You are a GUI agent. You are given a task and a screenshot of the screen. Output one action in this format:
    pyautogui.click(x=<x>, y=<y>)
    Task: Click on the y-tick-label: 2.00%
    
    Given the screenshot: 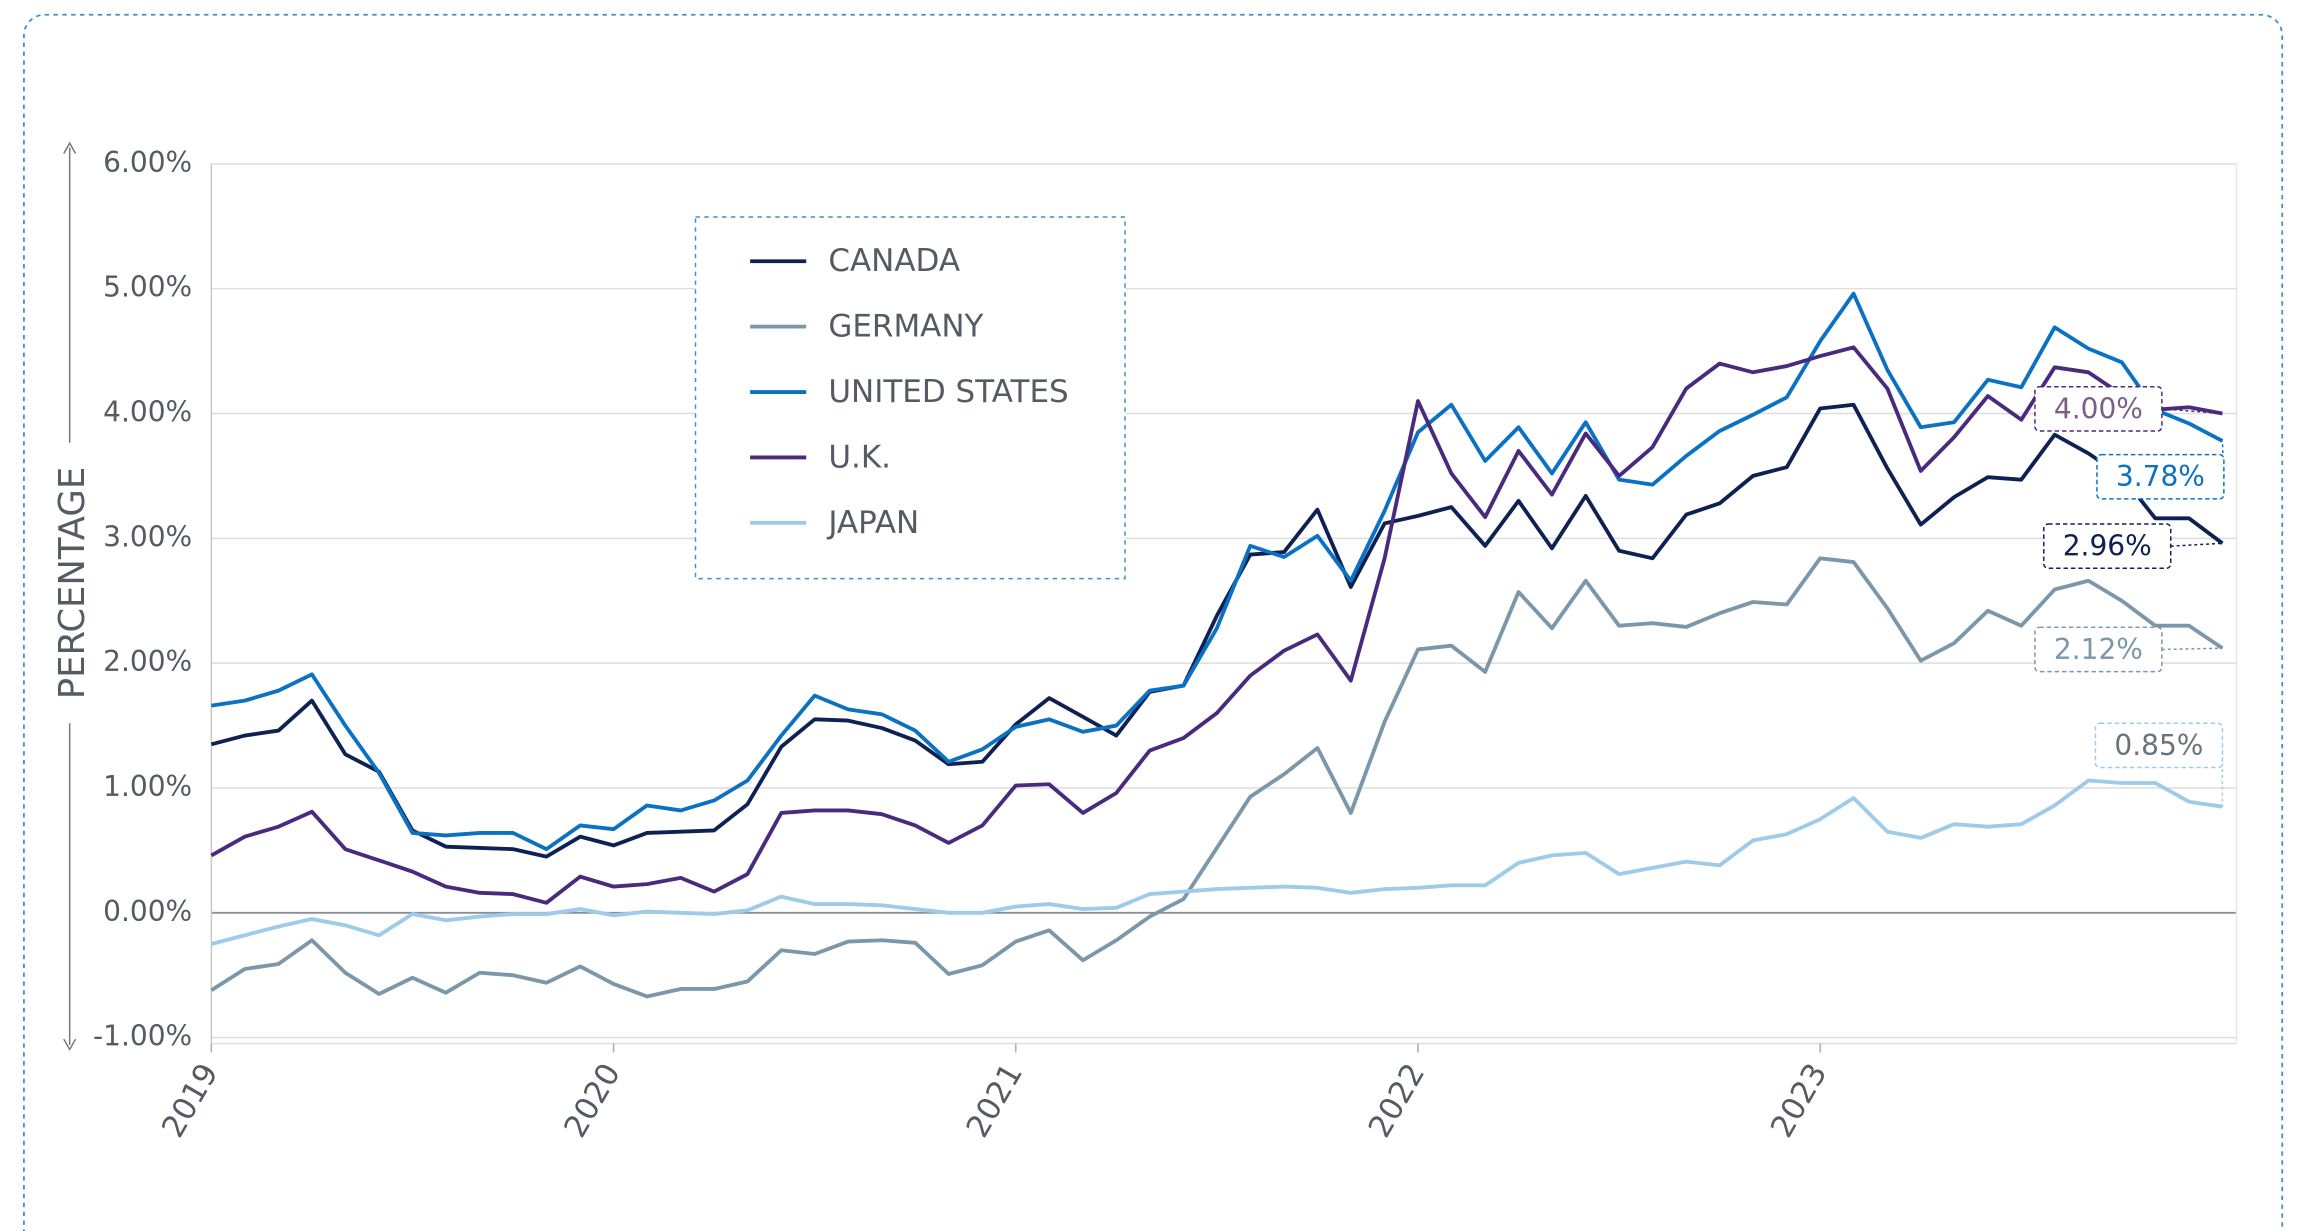 What is the action you would take?
    pyautogui.click(x=147, y=661)
    